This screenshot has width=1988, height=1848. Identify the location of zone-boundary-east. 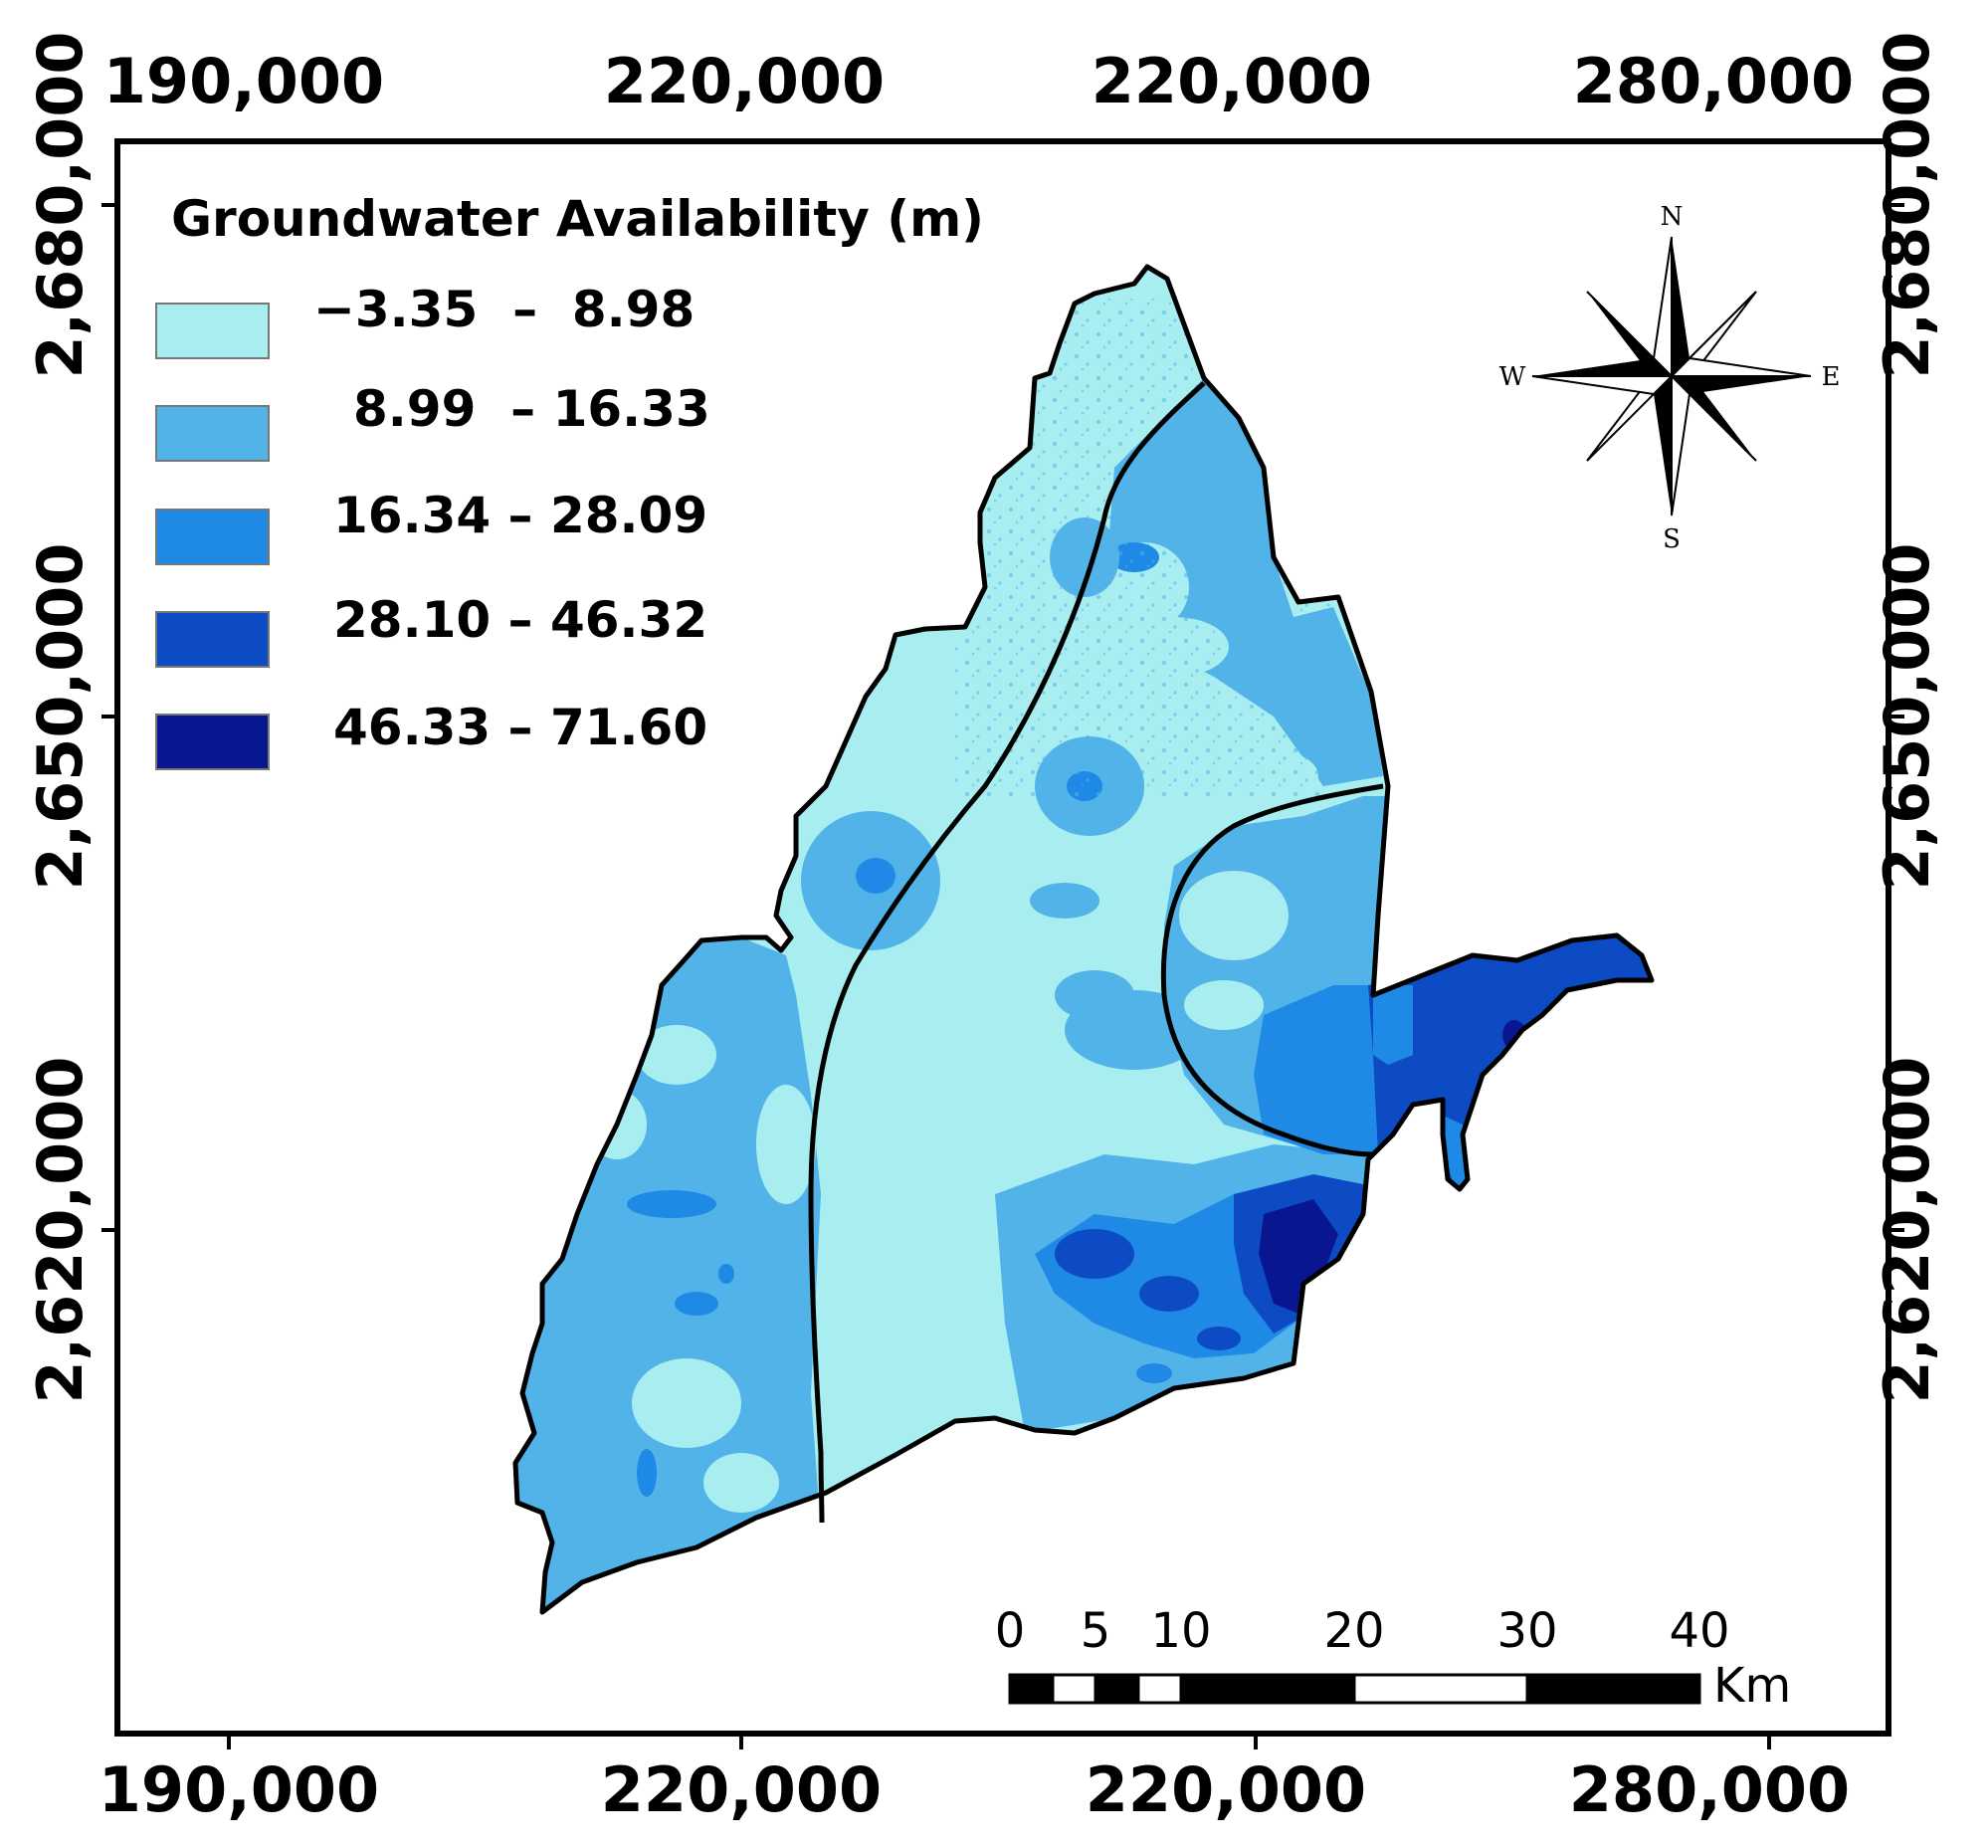
(1272, 970).